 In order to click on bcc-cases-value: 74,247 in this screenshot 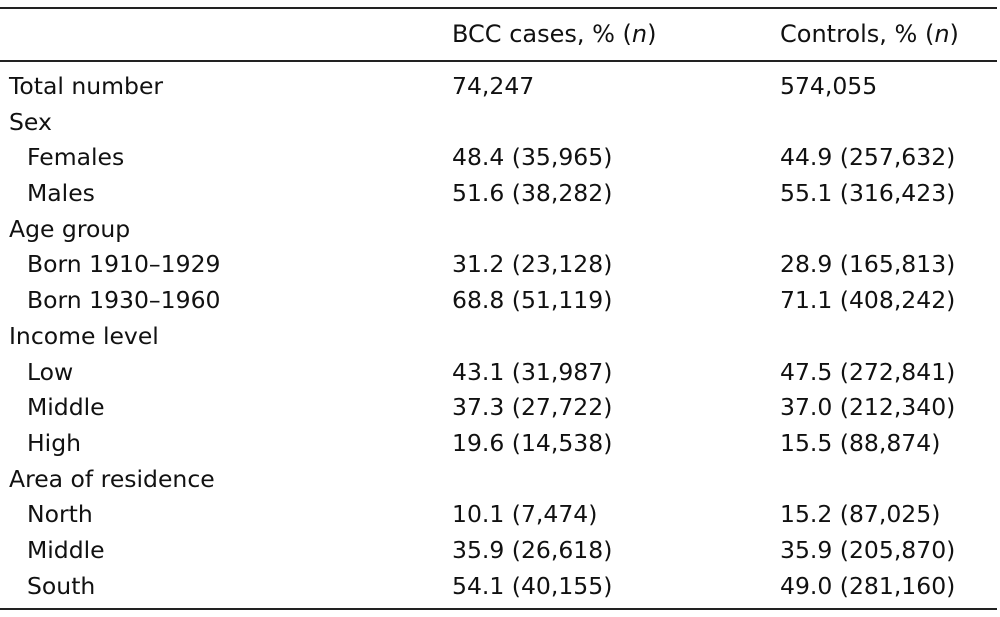, I will do `click(493, 86)`.